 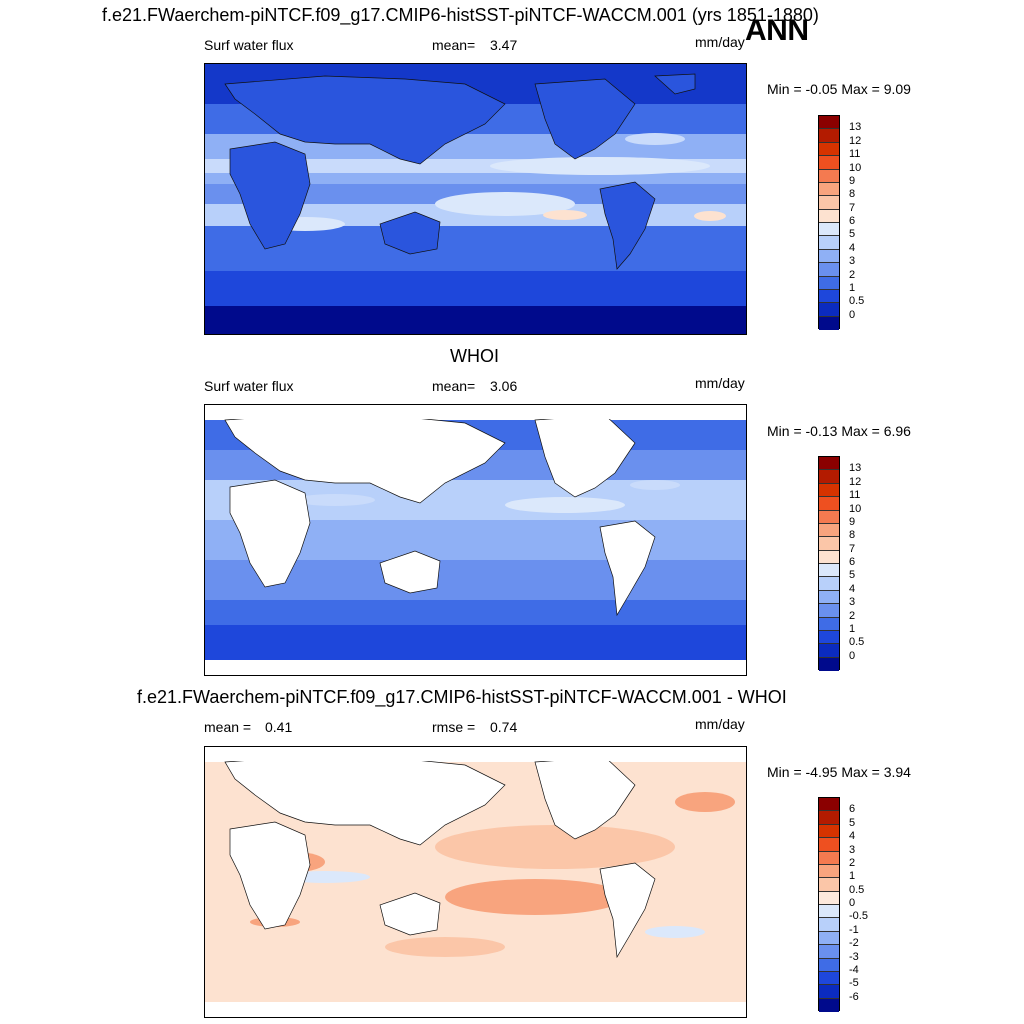 What do you see at coordinates (854, 956) in the screenshot?
I see `colorbar-tick-label: -3` at bounding box center [854, 956].